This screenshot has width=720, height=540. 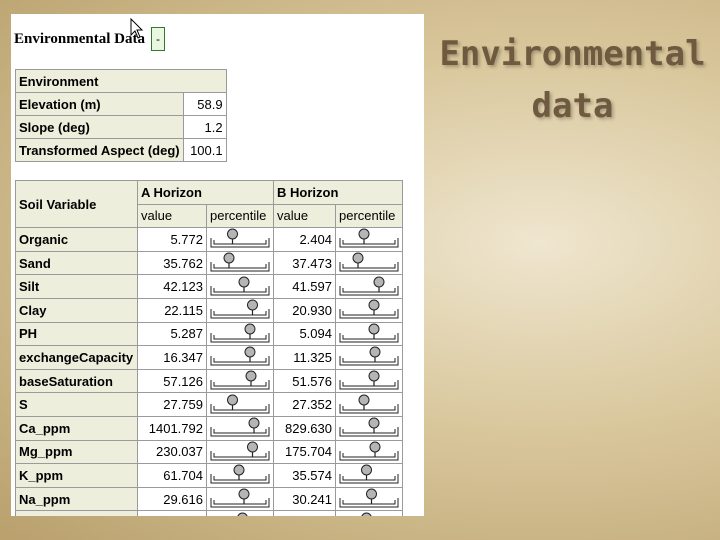 I want to click on b-percentile-header: percentile, so click(x=369, y=216).